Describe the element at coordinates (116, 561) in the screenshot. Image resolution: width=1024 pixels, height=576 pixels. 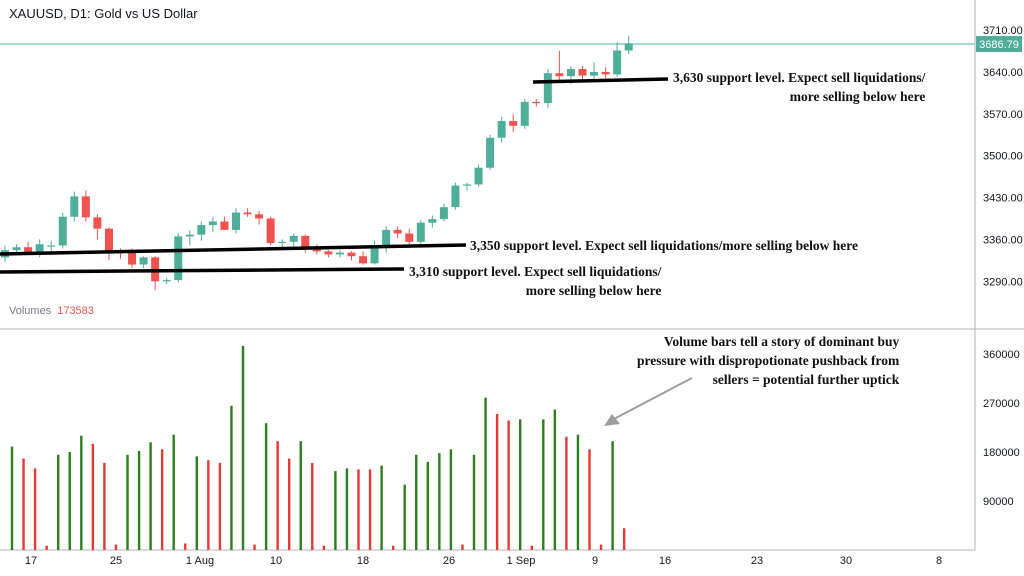
I see `time-tick-label: 25` at that location.